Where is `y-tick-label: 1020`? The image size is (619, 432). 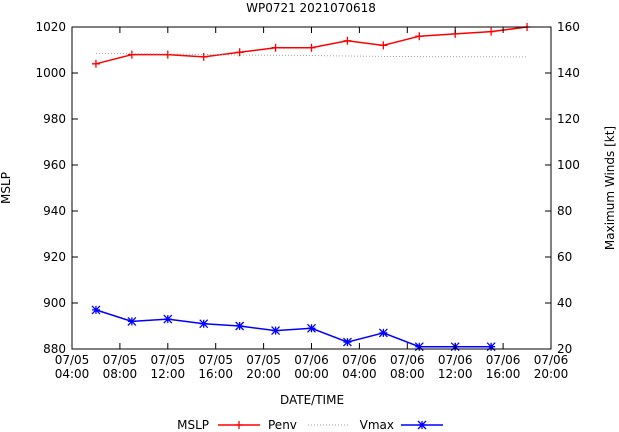
y-tick-label: 1020 is located at coordinates (50, 27).